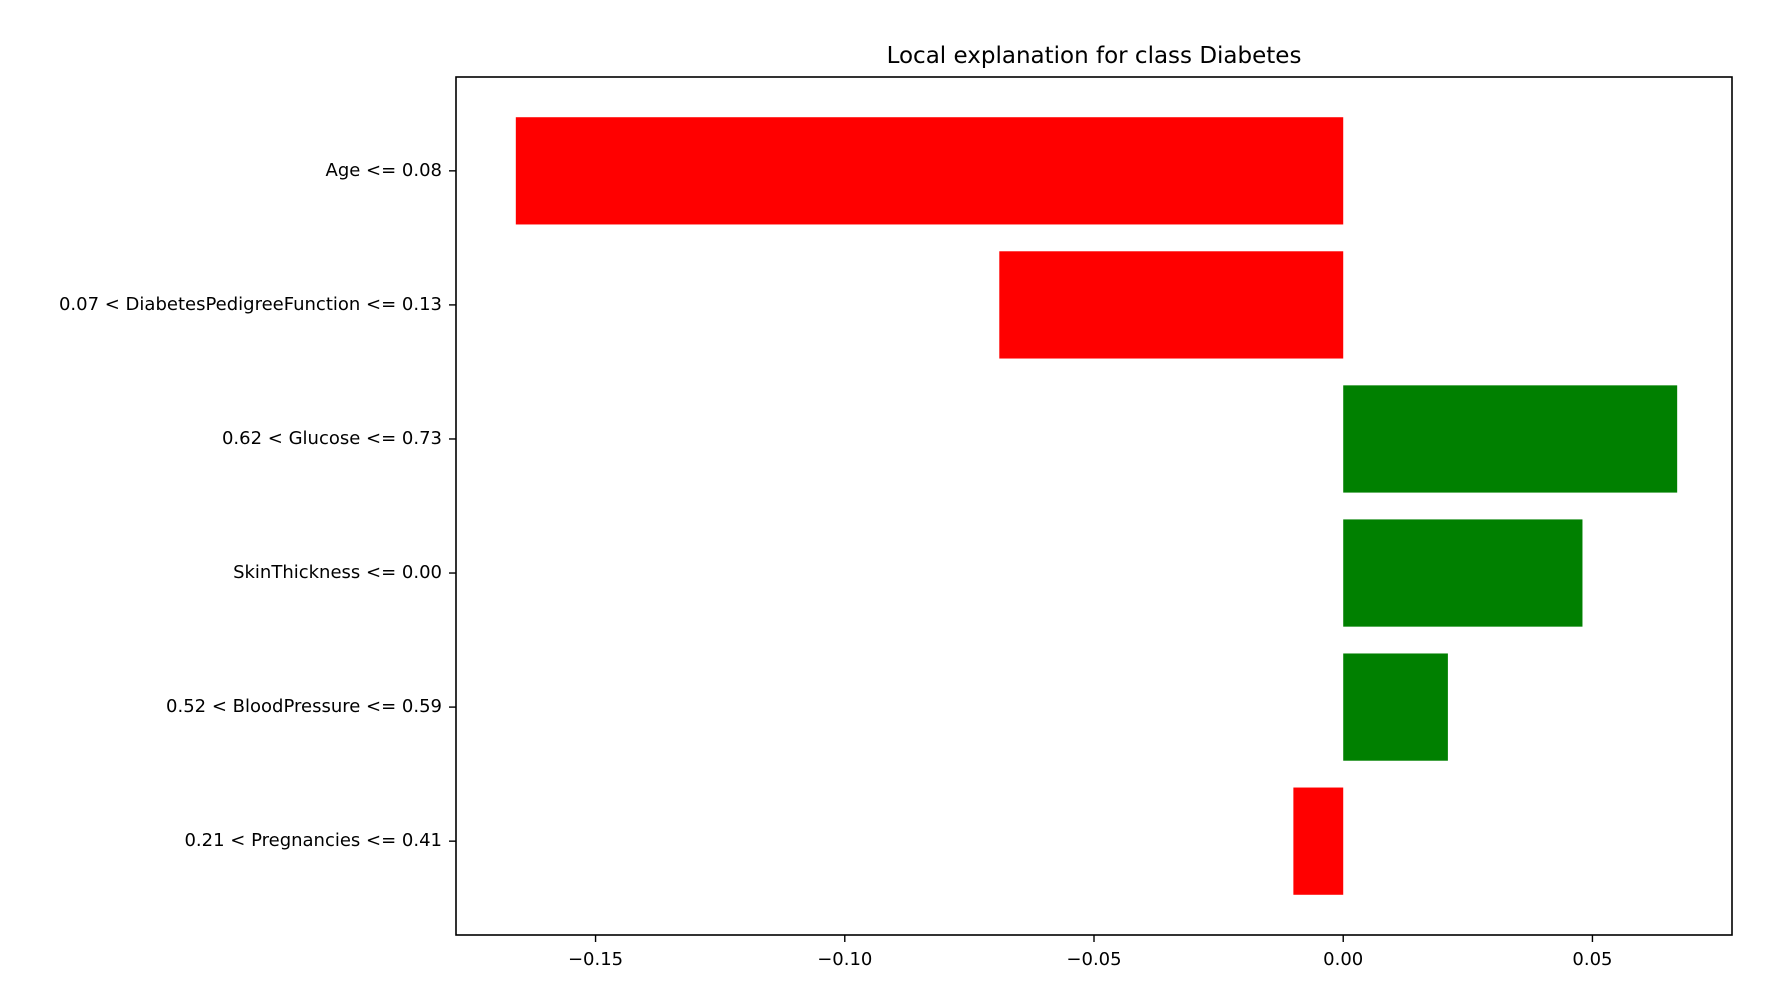  I want to click on category-label: SkinThickness <= 0.00, so click(337, 572).